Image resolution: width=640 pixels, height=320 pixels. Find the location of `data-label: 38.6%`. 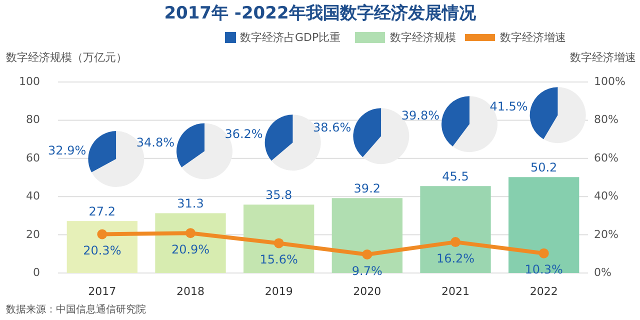

data-label: 38.6% is located at coordinates (332, 127).